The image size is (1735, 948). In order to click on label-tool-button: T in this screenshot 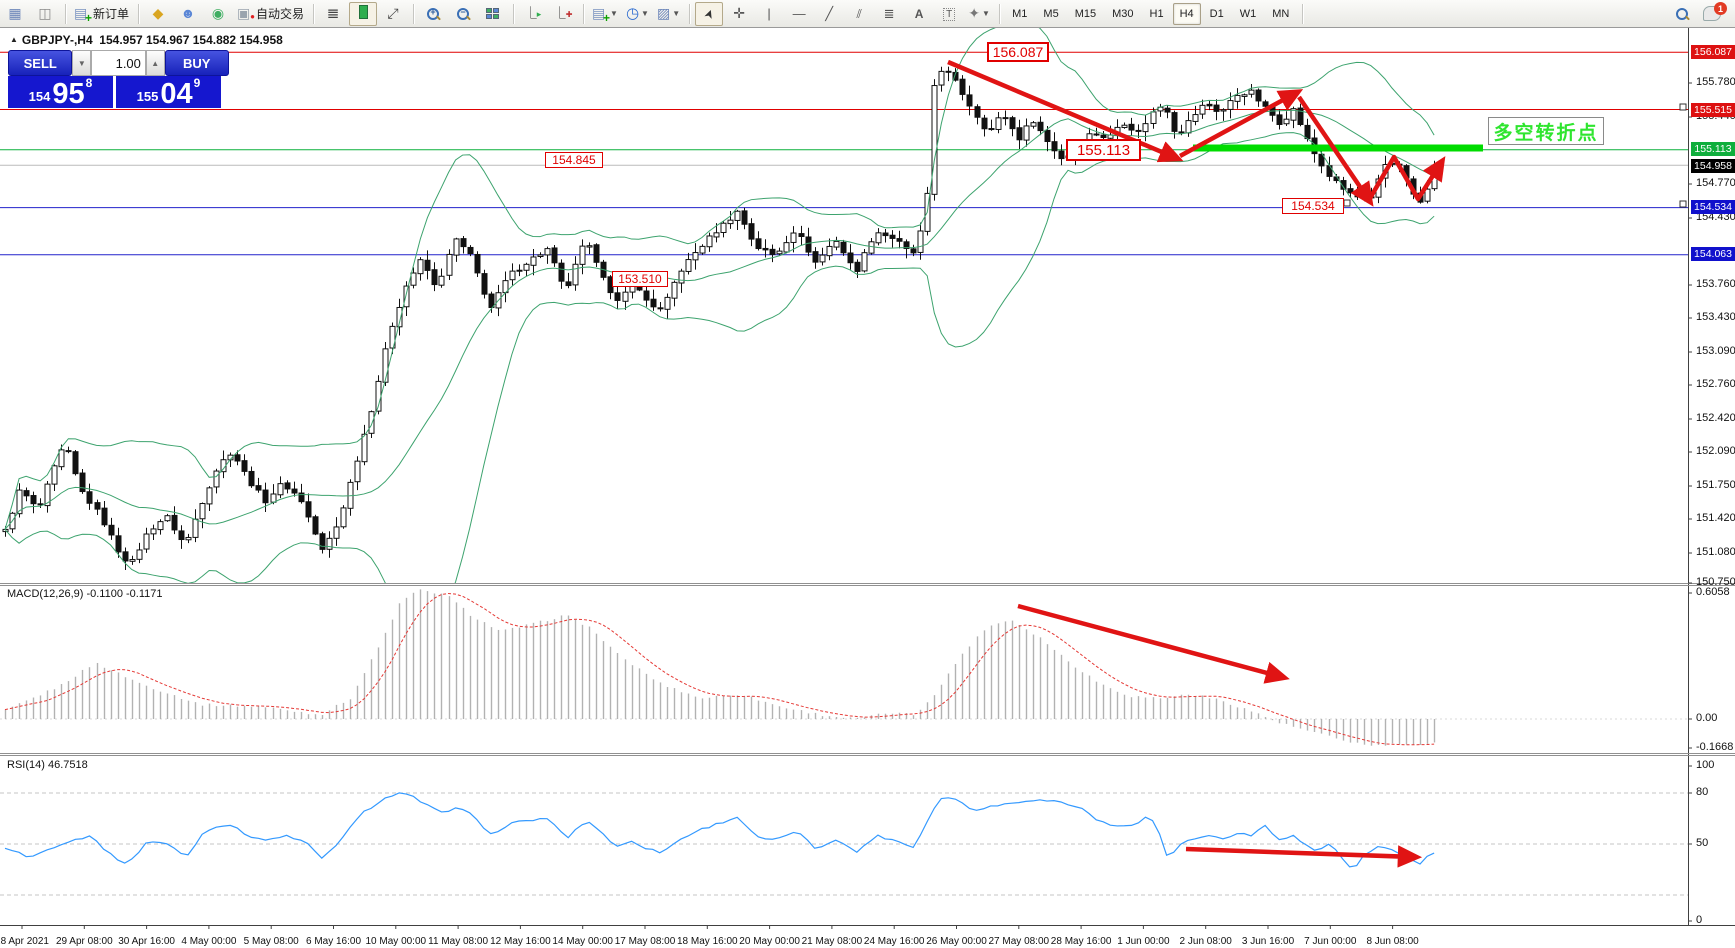, I will do `click(949, 14)`.